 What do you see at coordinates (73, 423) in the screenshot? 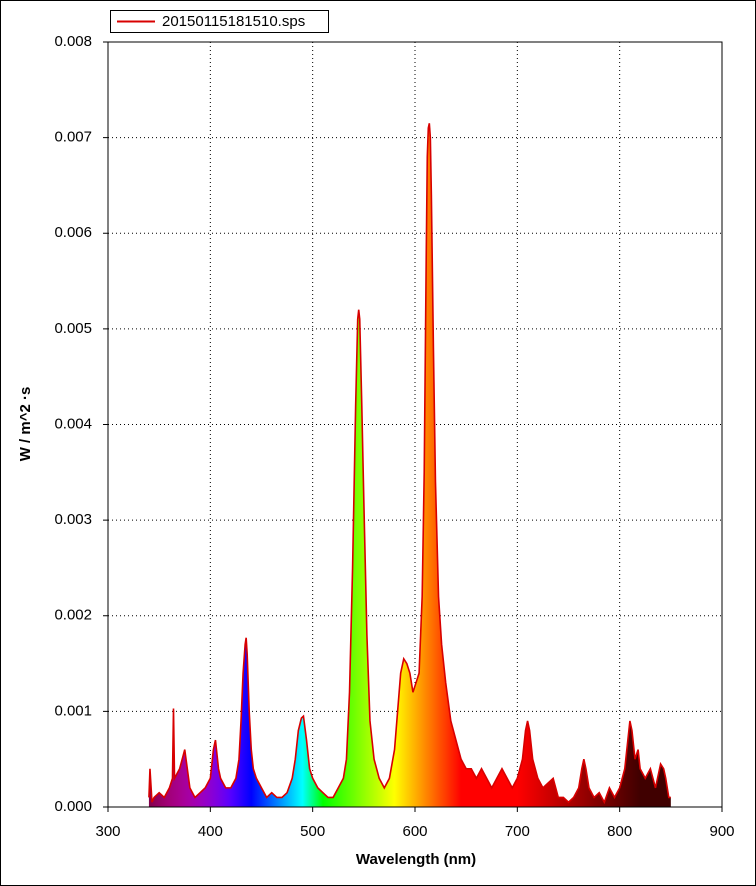
I see `y-tick-label: 0.004` at bounding box center [73, 423].